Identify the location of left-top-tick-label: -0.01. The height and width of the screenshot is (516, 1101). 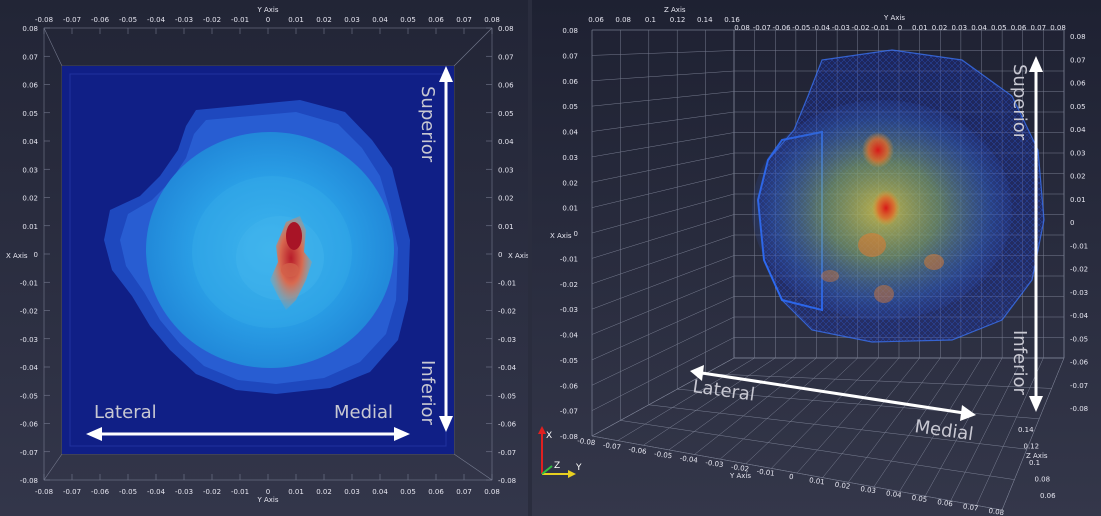
(240, 20).